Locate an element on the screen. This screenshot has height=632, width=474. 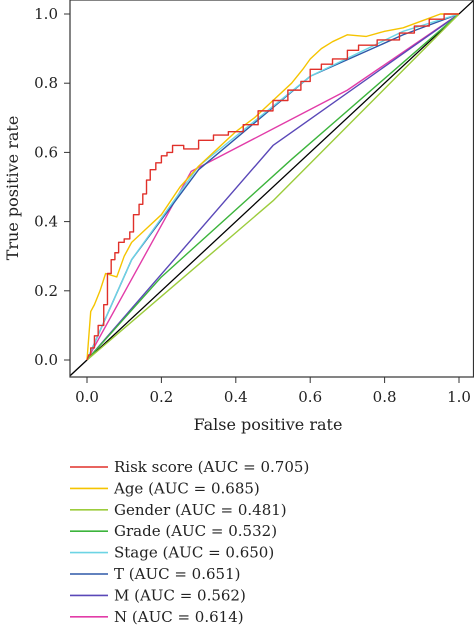
y-axis-label: True positive rate is located at coordinates (12, 188).